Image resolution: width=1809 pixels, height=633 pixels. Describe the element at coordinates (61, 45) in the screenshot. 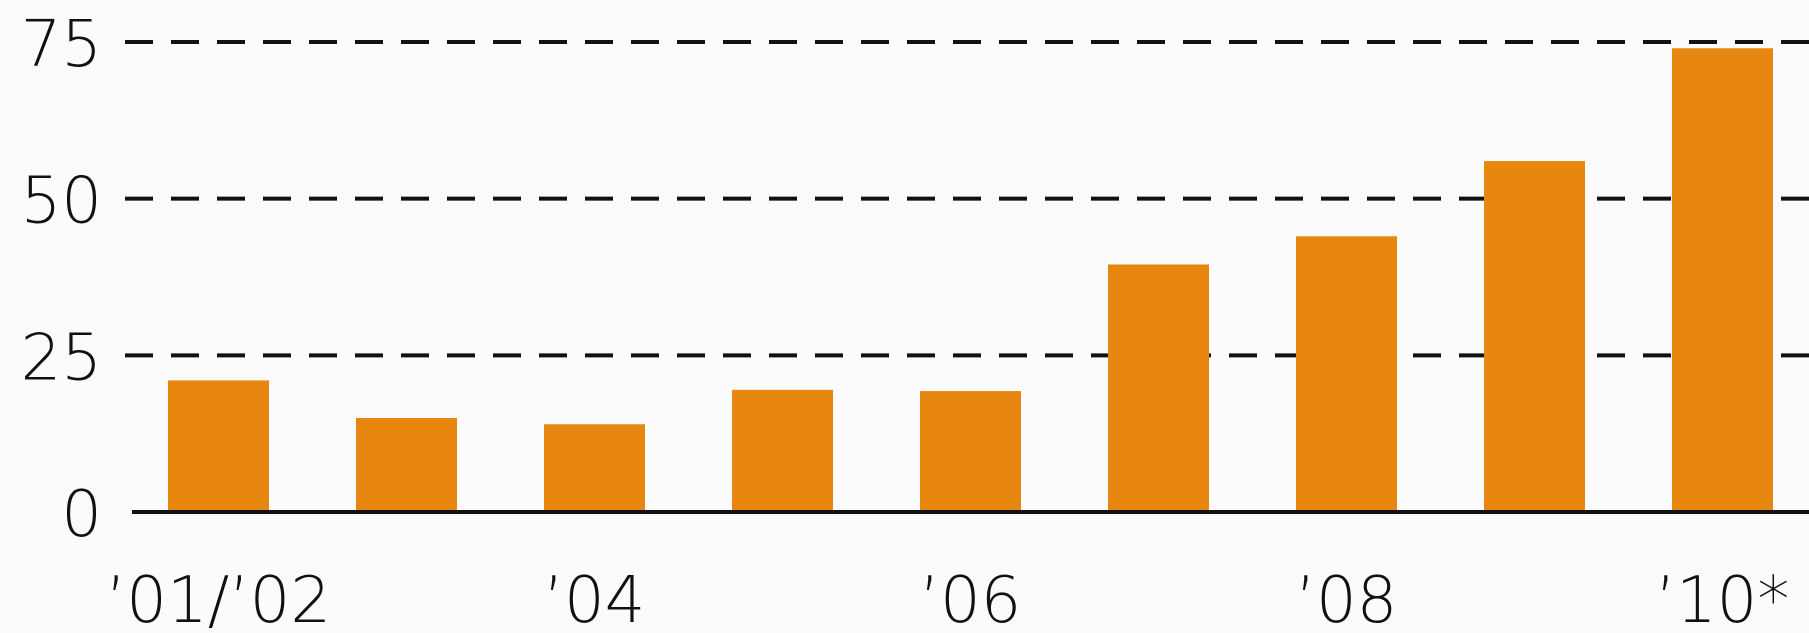

I see `y-tick-label-75: 75` at that location.